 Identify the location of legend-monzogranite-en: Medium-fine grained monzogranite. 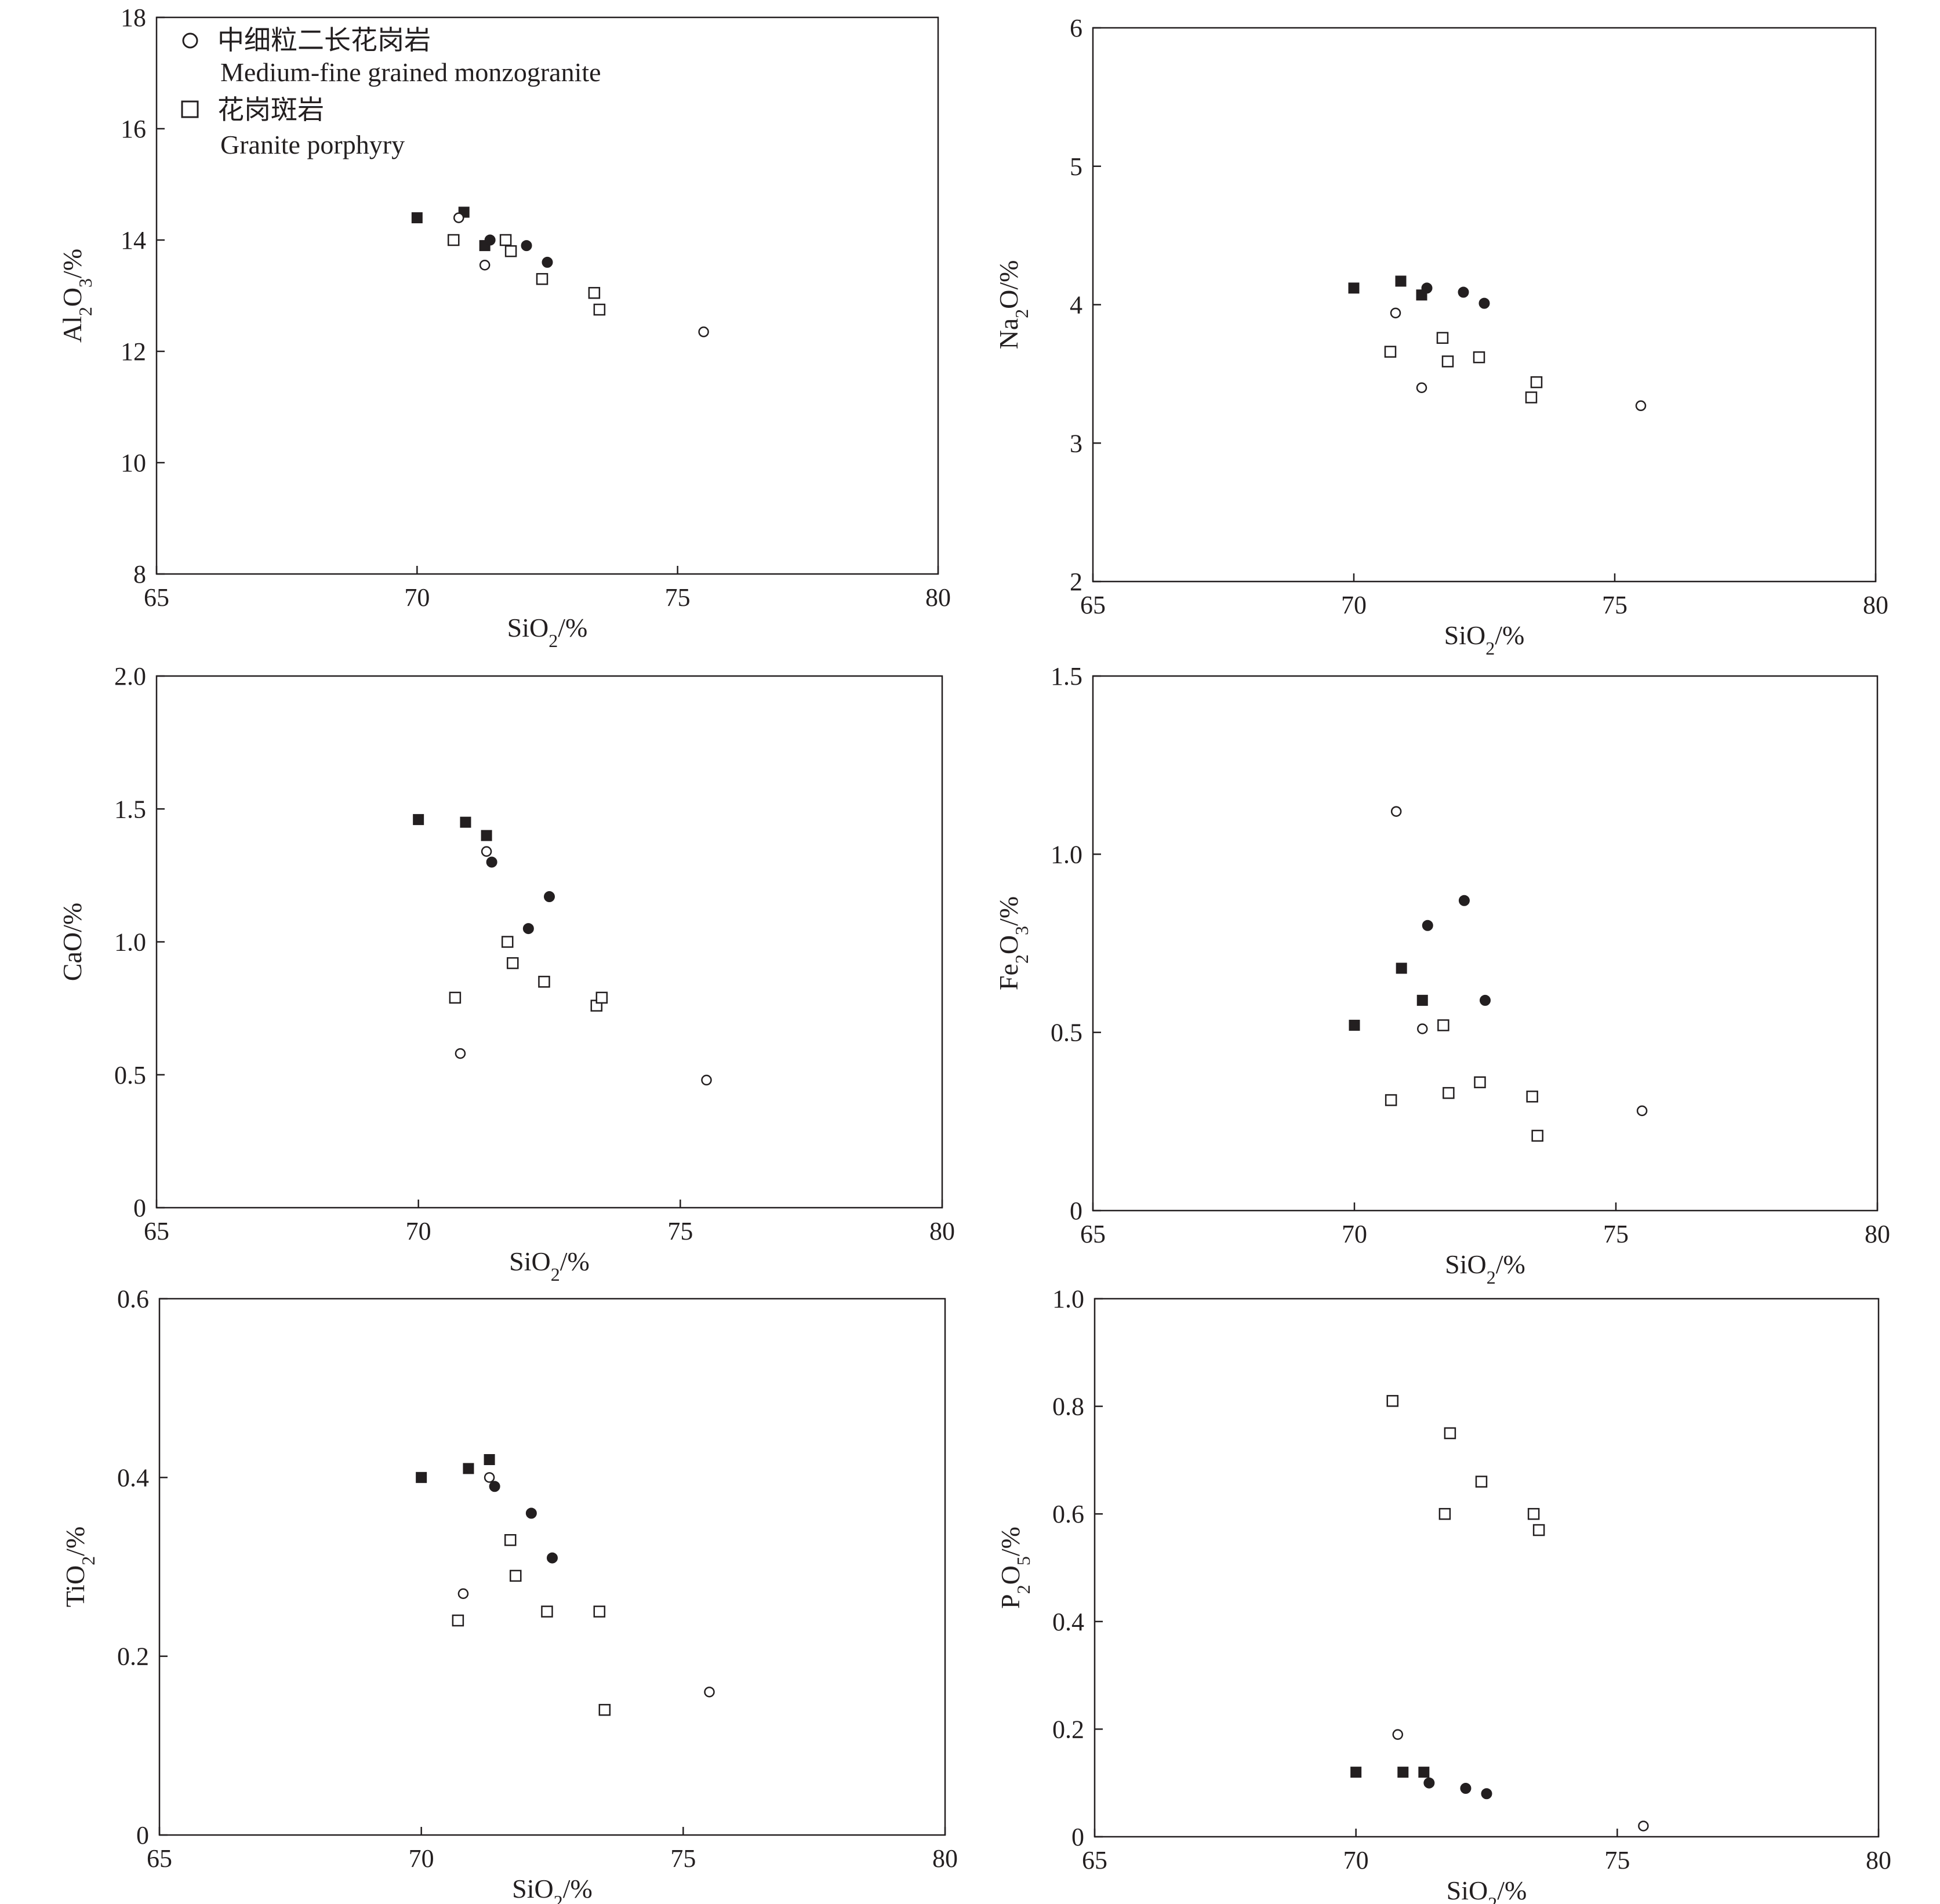
(410, 72).